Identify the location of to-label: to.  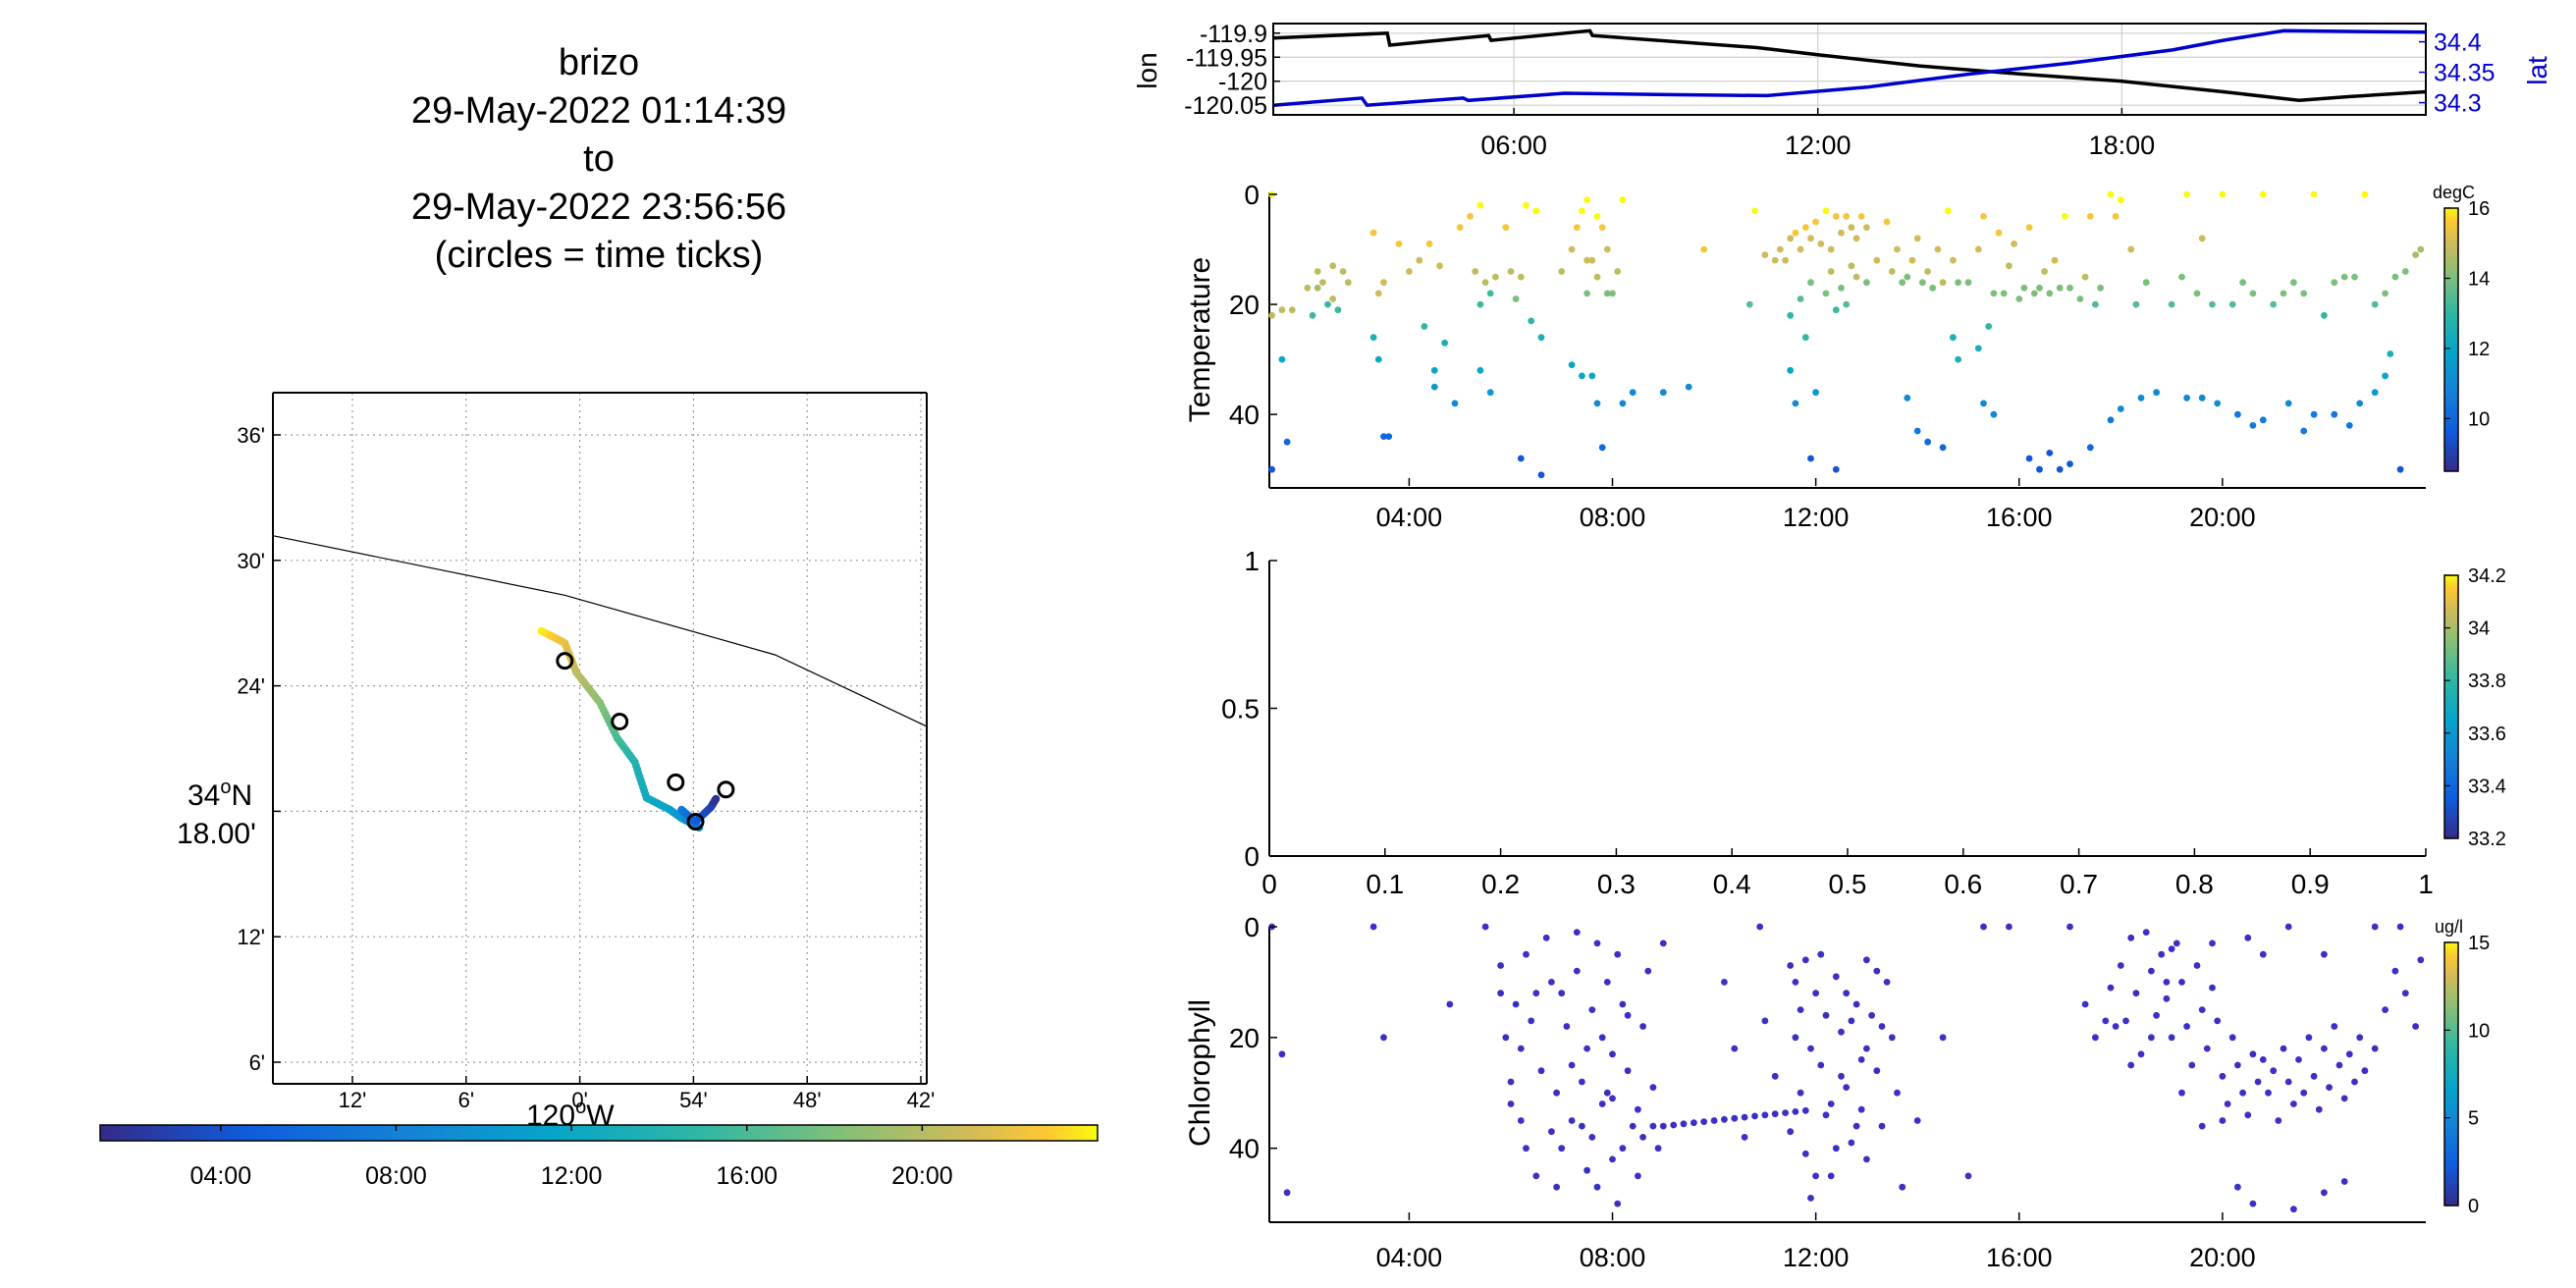
(599, 159).